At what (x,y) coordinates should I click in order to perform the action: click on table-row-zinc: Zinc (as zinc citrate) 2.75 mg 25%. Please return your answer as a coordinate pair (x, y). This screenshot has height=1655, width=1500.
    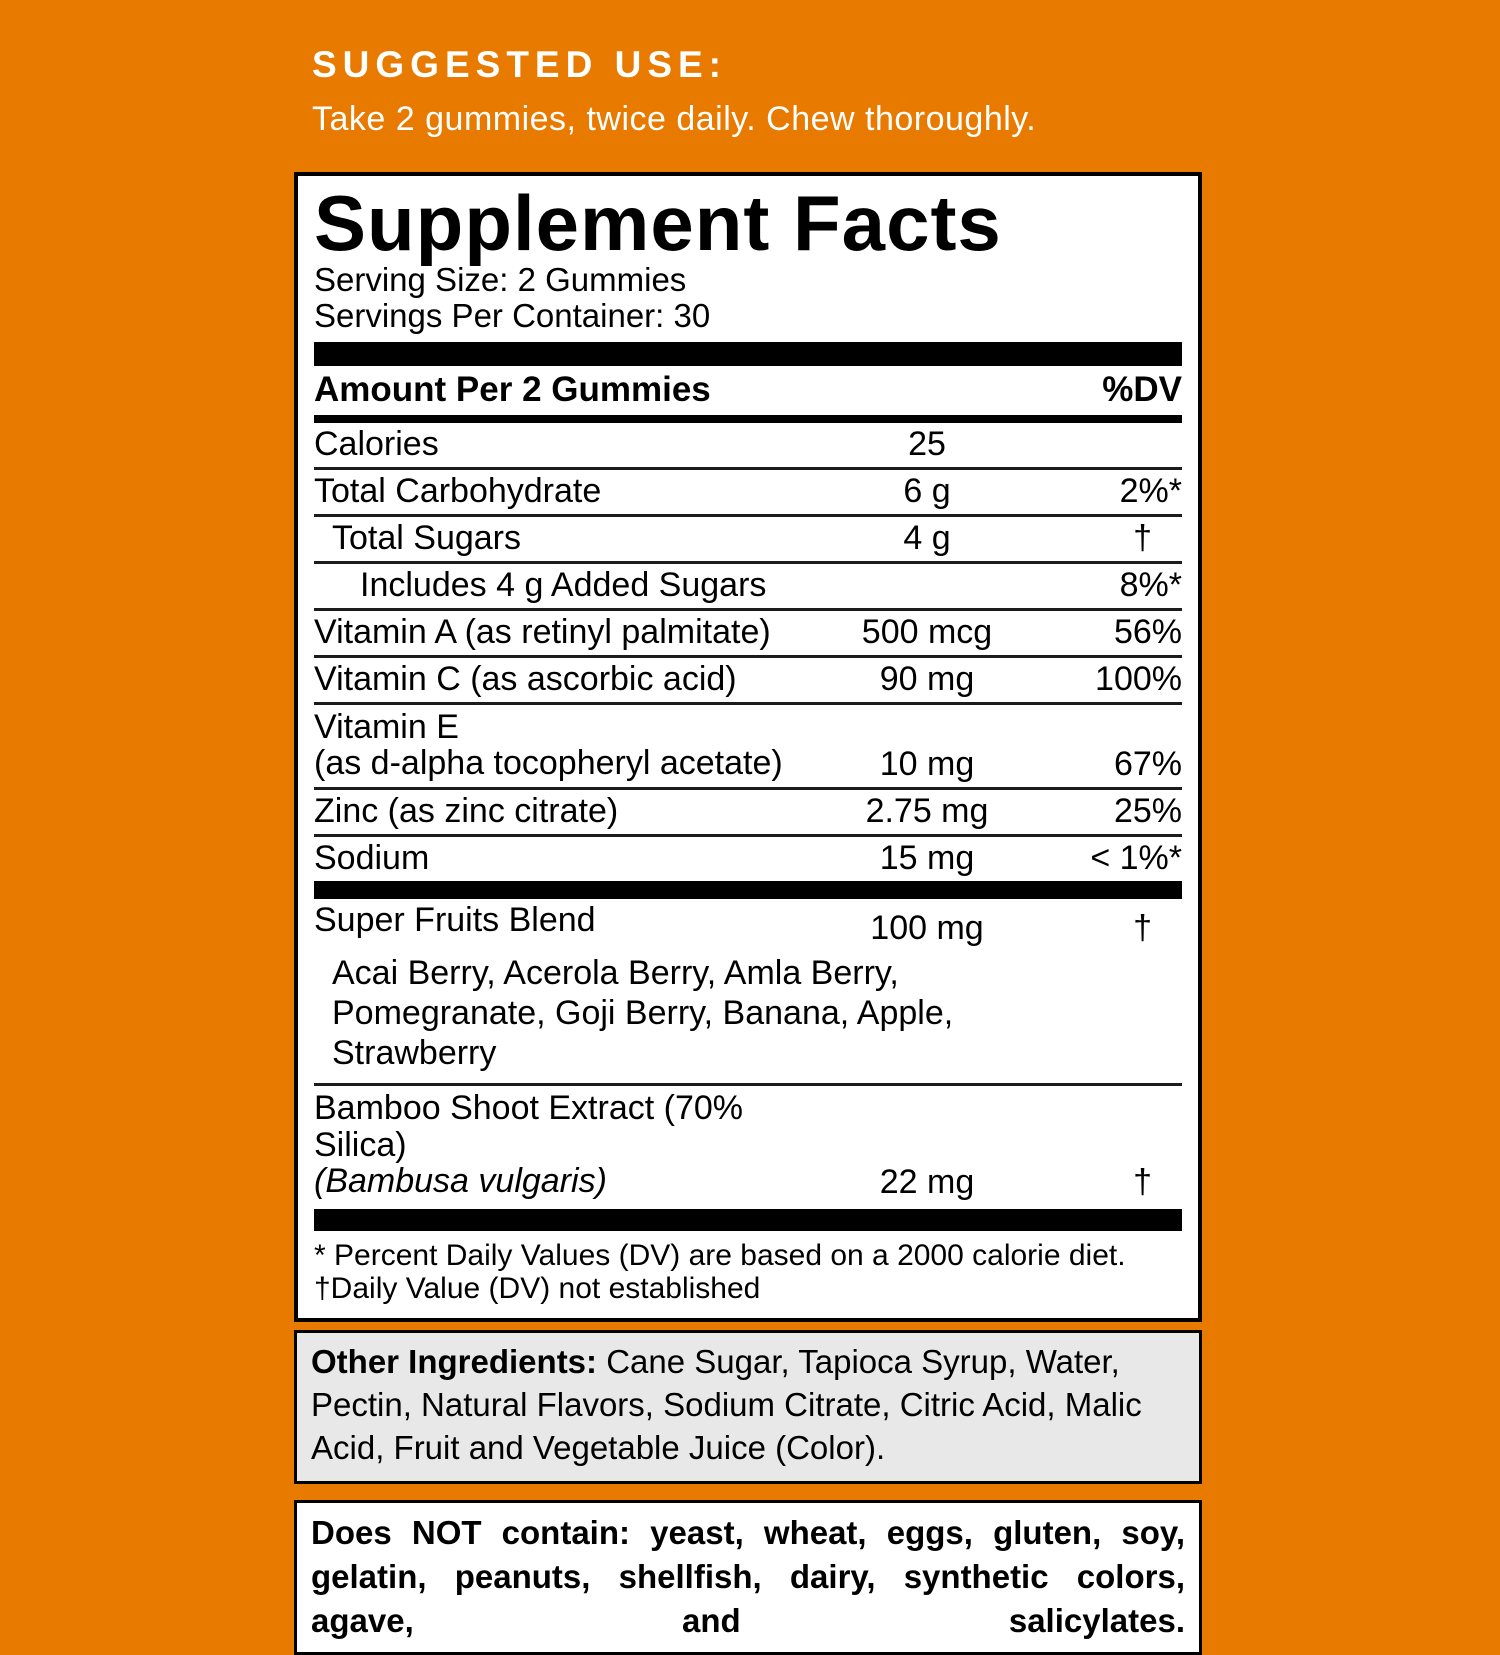
    Looking at the image, I should click on (748, 810).